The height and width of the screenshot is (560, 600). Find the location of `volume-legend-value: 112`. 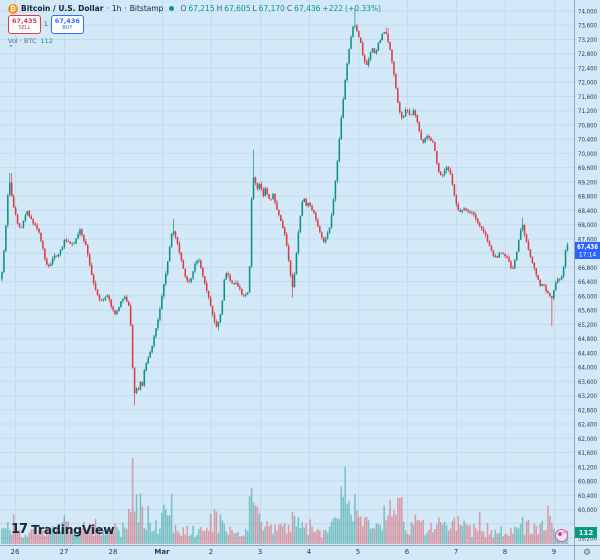

volume-legend-value: 112 is located at coordinates (46, 41).